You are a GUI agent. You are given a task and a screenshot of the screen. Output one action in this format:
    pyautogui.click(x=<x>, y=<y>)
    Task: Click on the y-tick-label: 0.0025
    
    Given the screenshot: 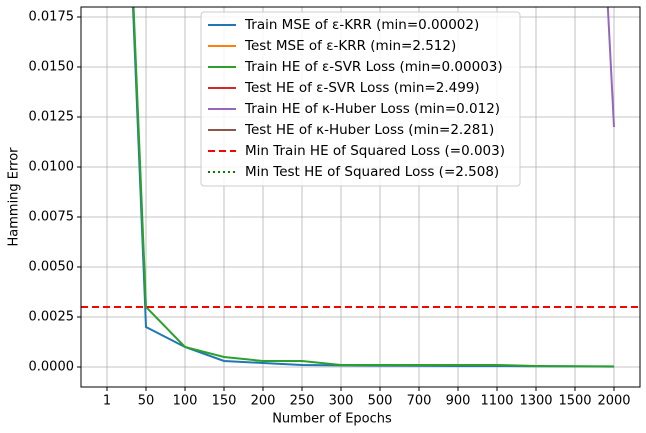 What is the action you would take?
    pyautogui.click(x=52, y=317)
    